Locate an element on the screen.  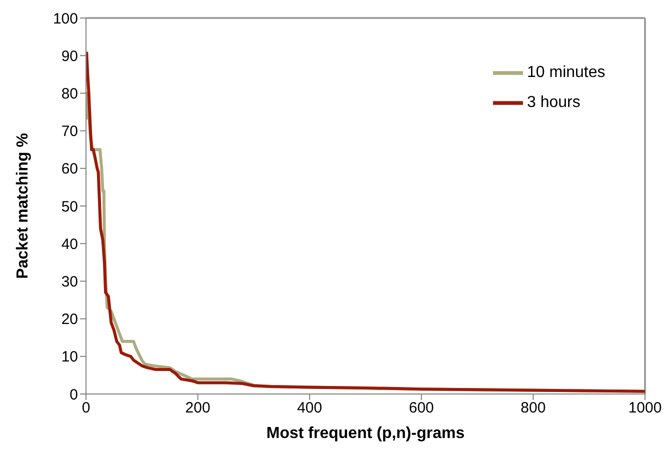
x-tick-label: 400 is located at coordinates (309, 408).